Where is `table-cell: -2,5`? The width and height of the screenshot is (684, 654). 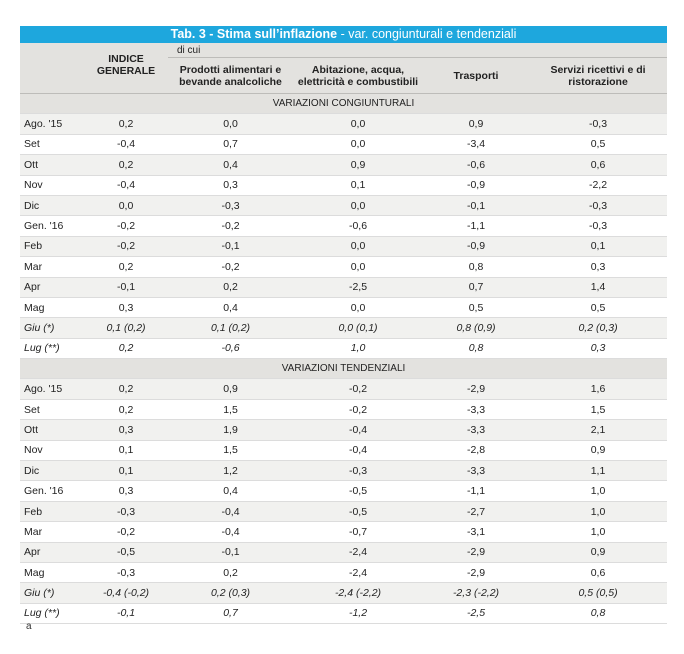 table-cell: -2,5 is located at coordinates (476, 614).